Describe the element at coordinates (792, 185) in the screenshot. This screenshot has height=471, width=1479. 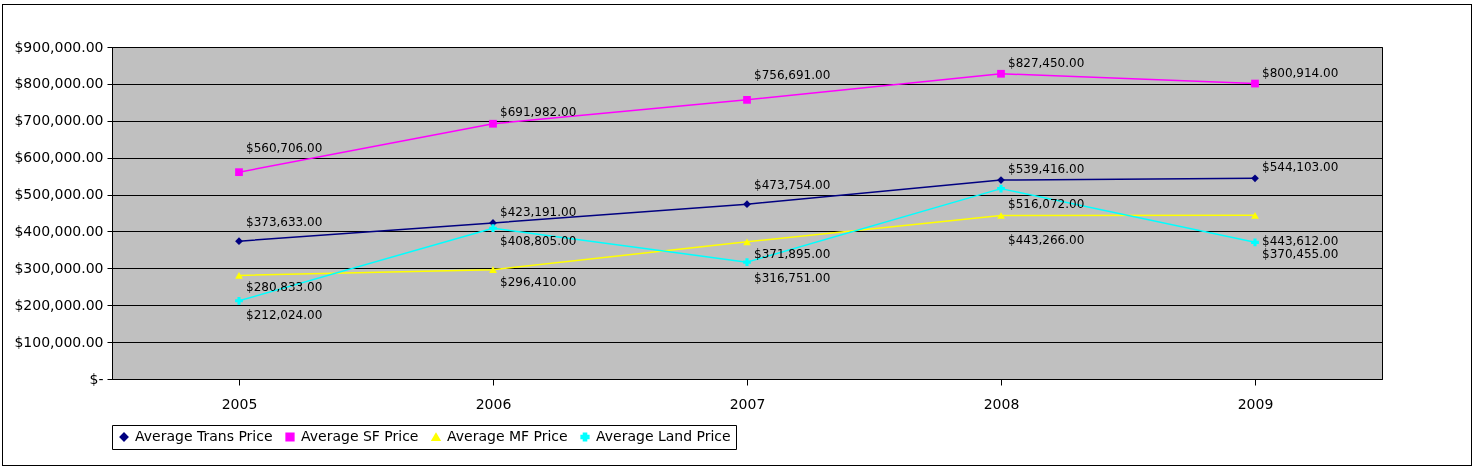
I see `data-label: $473,754.00` at that location.